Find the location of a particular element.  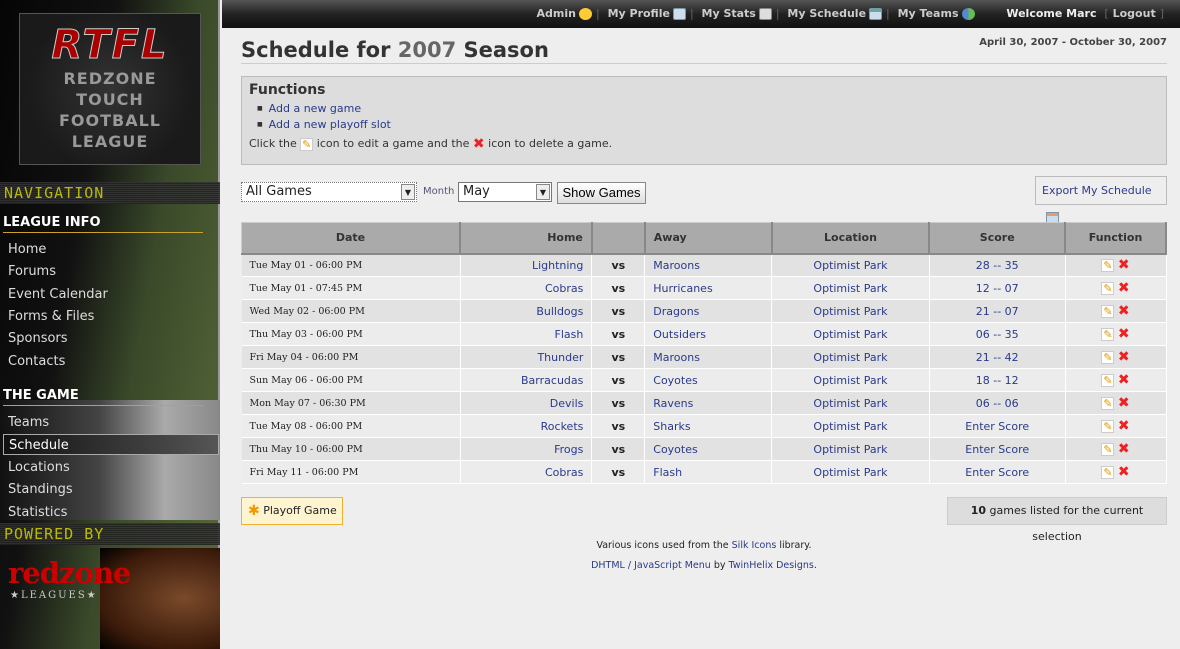

logout-link: Logout is located at coordinates (1134, 13).